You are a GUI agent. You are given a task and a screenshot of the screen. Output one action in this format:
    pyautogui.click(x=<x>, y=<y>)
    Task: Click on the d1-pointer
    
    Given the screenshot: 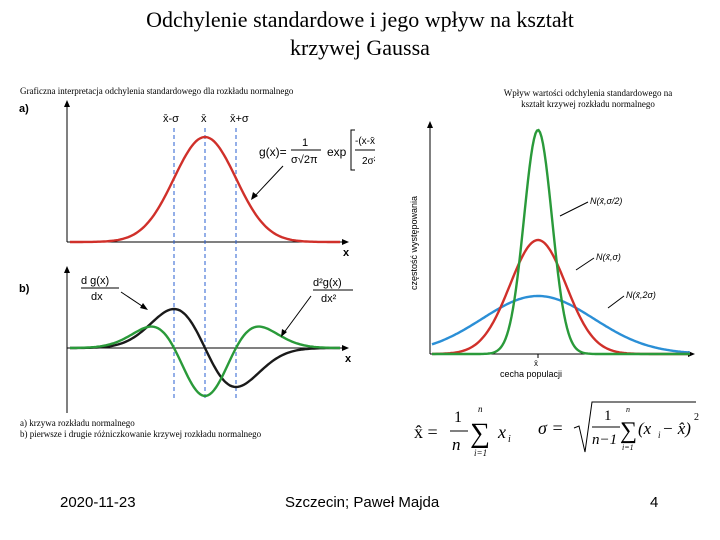 What is the action you would take?
    pyautogui.click(x=133, y=300)
    